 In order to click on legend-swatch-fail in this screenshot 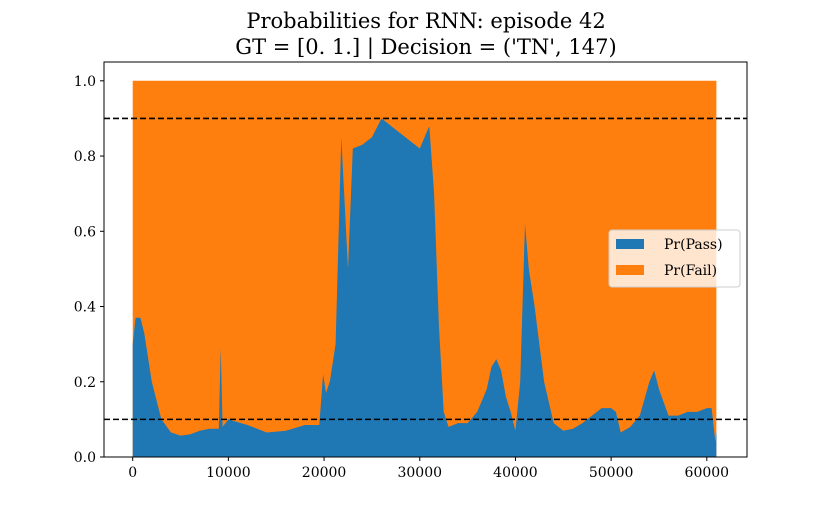, I will do `click(630, 270)`.